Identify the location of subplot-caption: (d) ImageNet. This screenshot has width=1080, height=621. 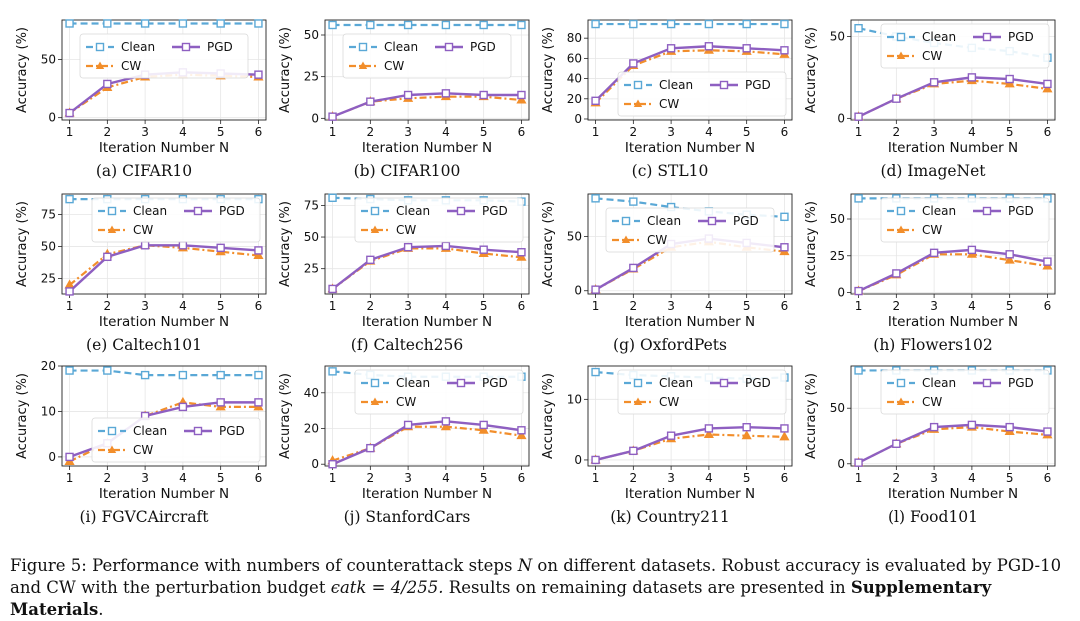
(933, 171).